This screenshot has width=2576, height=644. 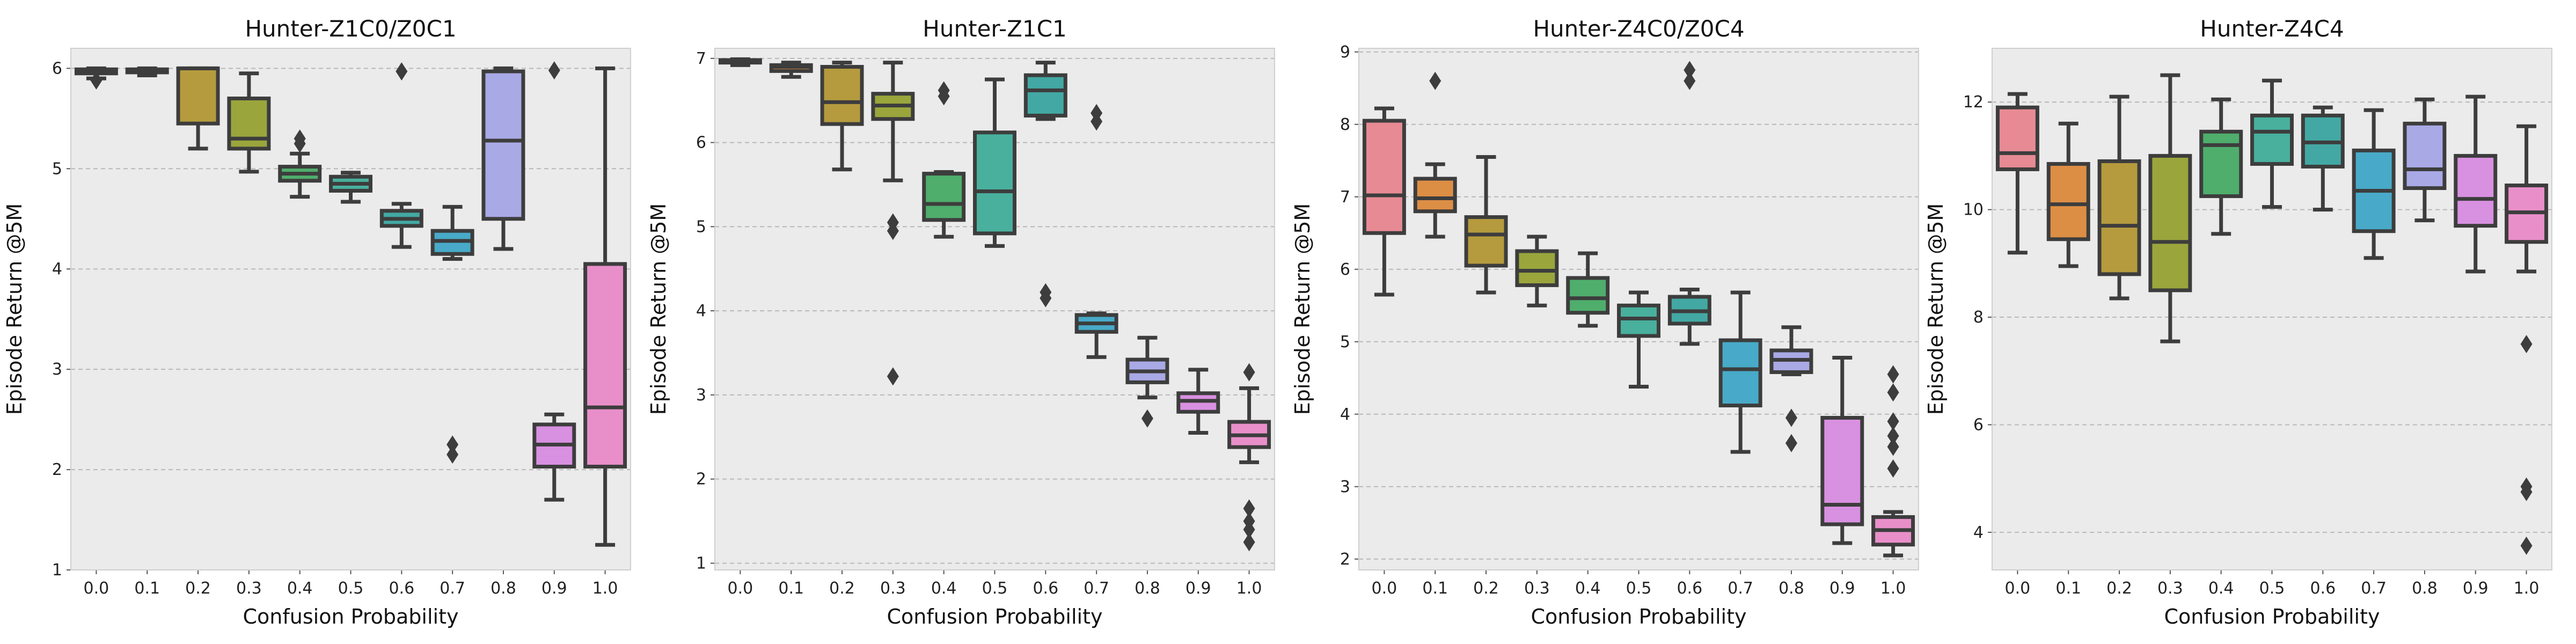 What do you see at coordinates (1638, 29) in the screenshot?
I see `chart-title: Hunter-Z4C0/Z0C4` at bounding box center [1638, 29].